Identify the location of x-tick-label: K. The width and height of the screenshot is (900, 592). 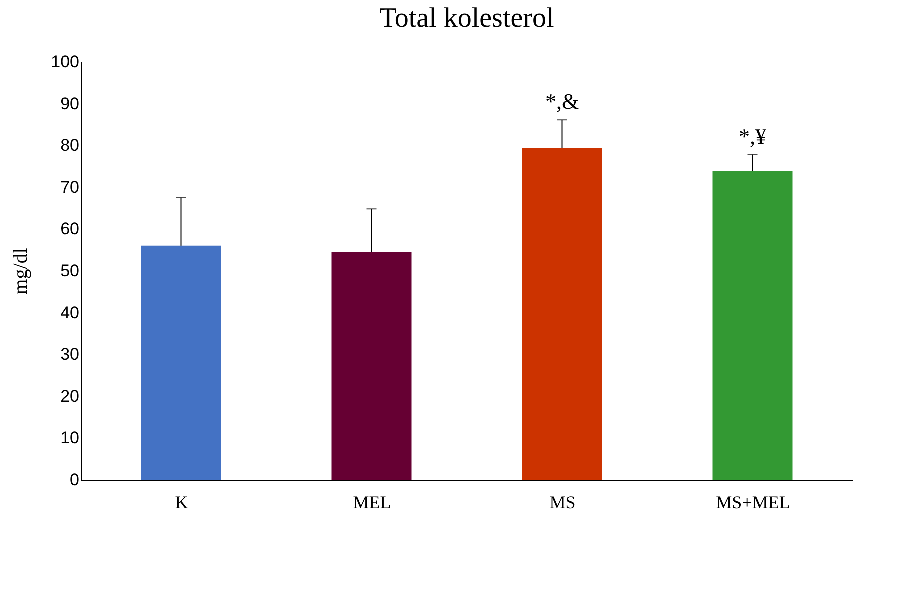
(181, 502).